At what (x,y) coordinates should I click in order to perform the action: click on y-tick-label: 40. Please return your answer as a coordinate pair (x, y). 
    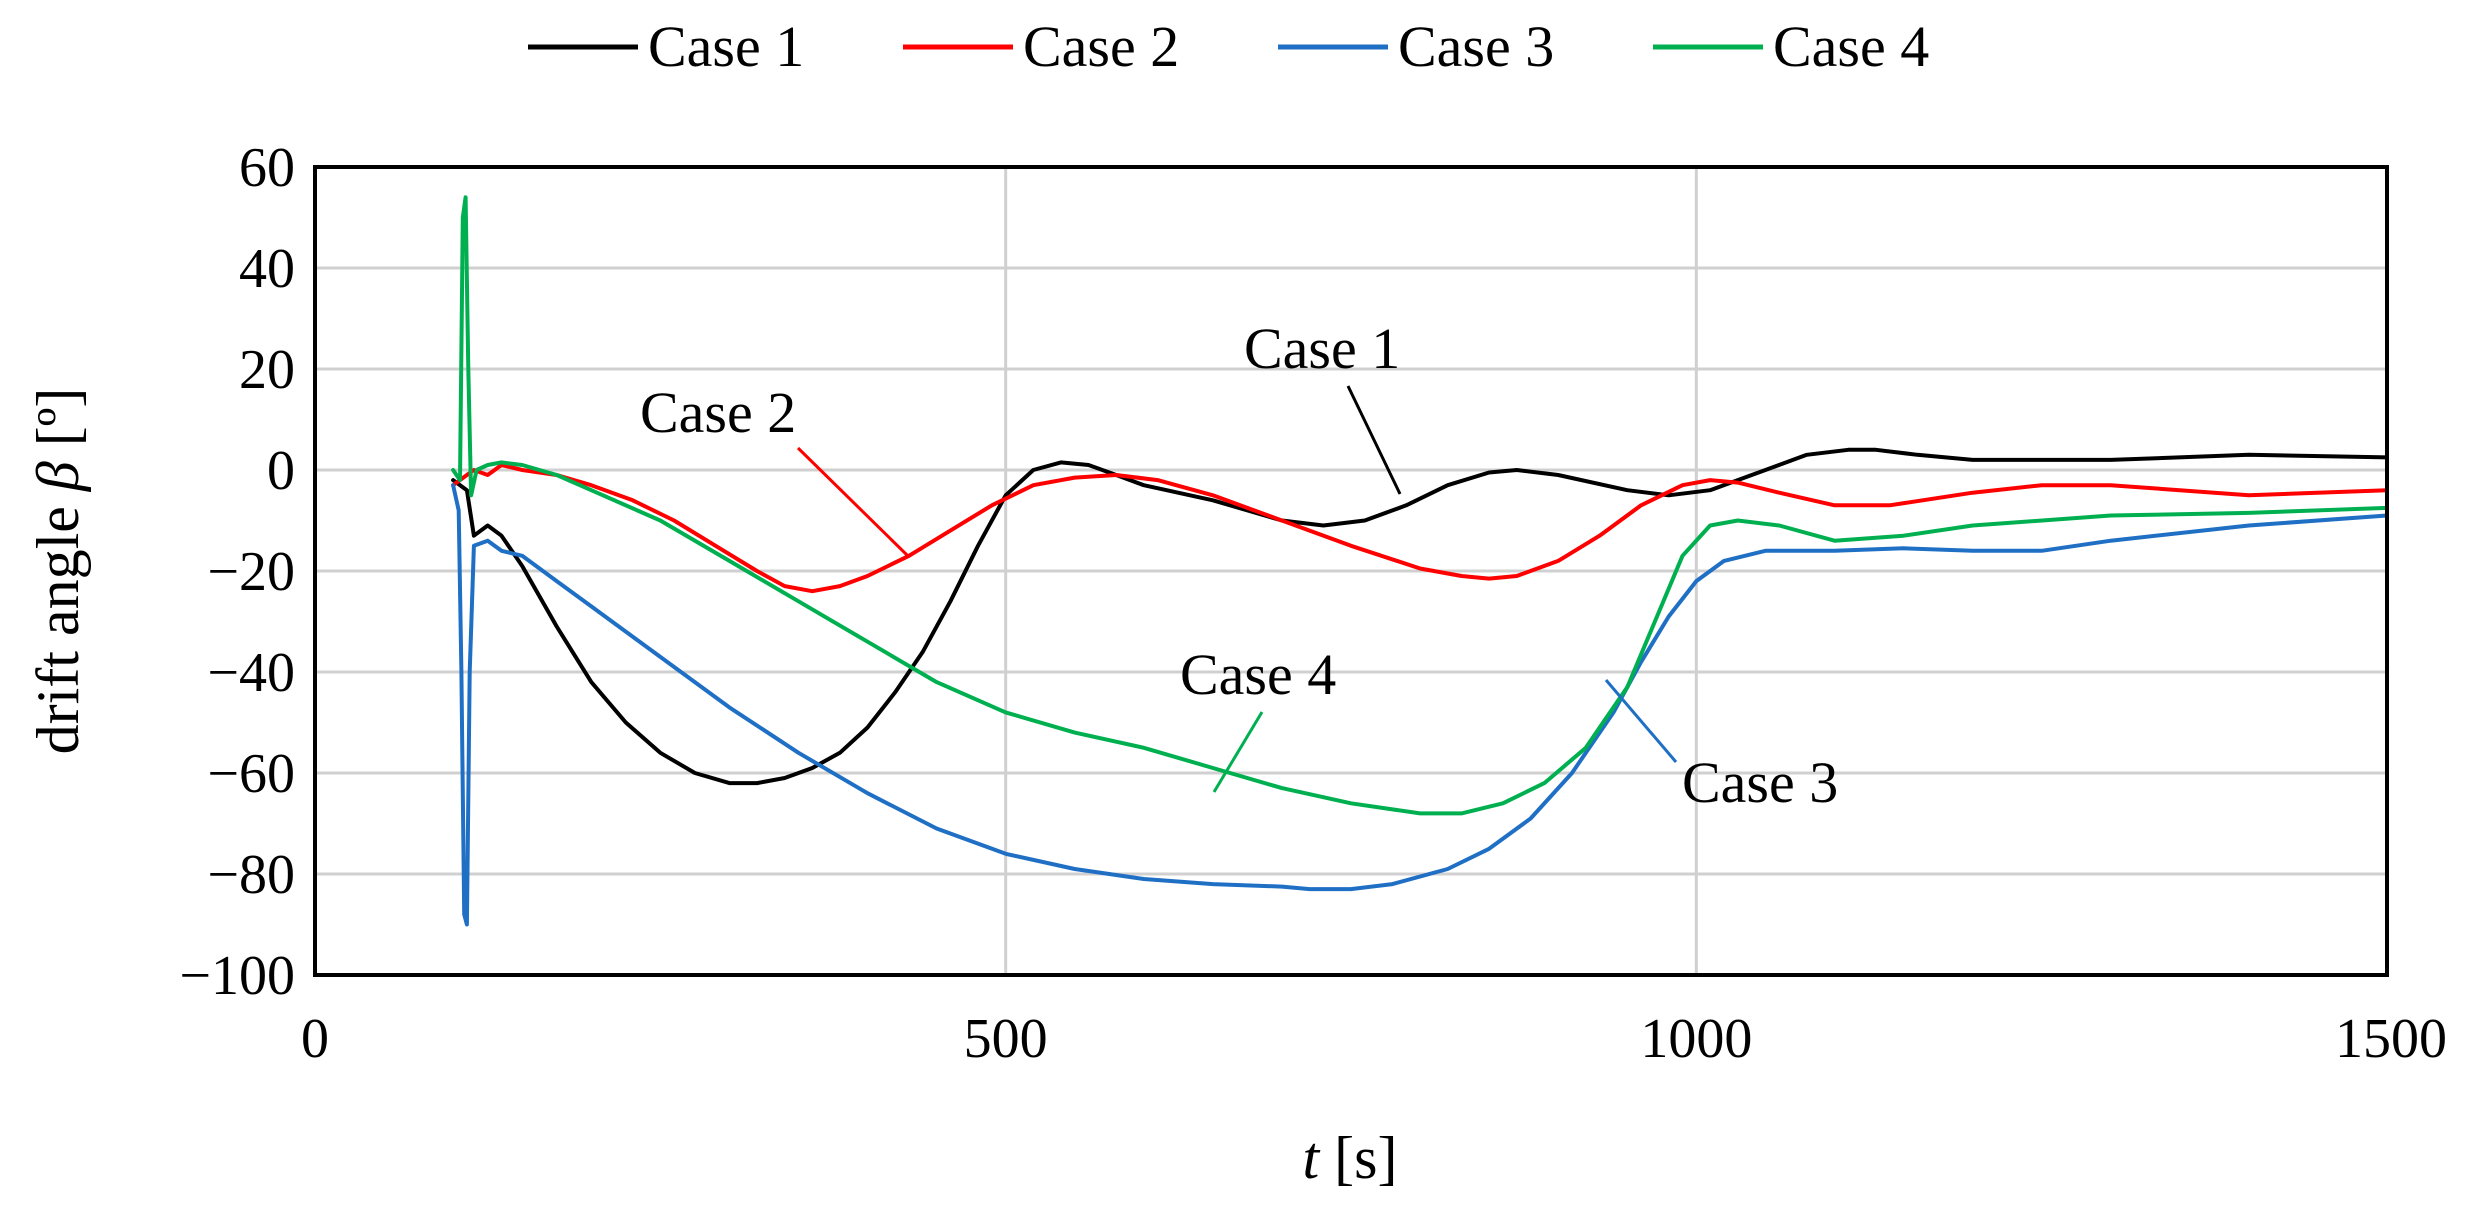
    Looking at the image, I should click on (267, 269).